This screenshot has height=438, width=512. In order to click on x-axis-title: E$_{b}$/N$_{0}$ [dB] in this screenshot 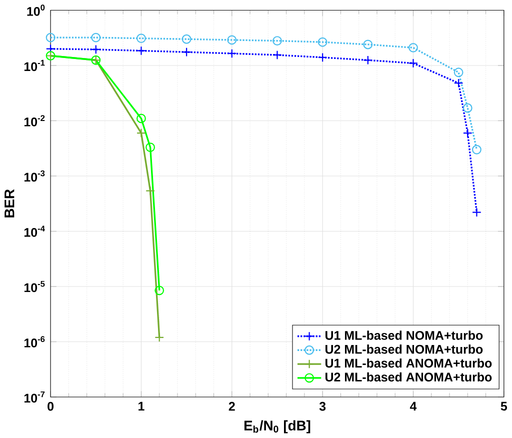, I will do `click(277, 427)`.